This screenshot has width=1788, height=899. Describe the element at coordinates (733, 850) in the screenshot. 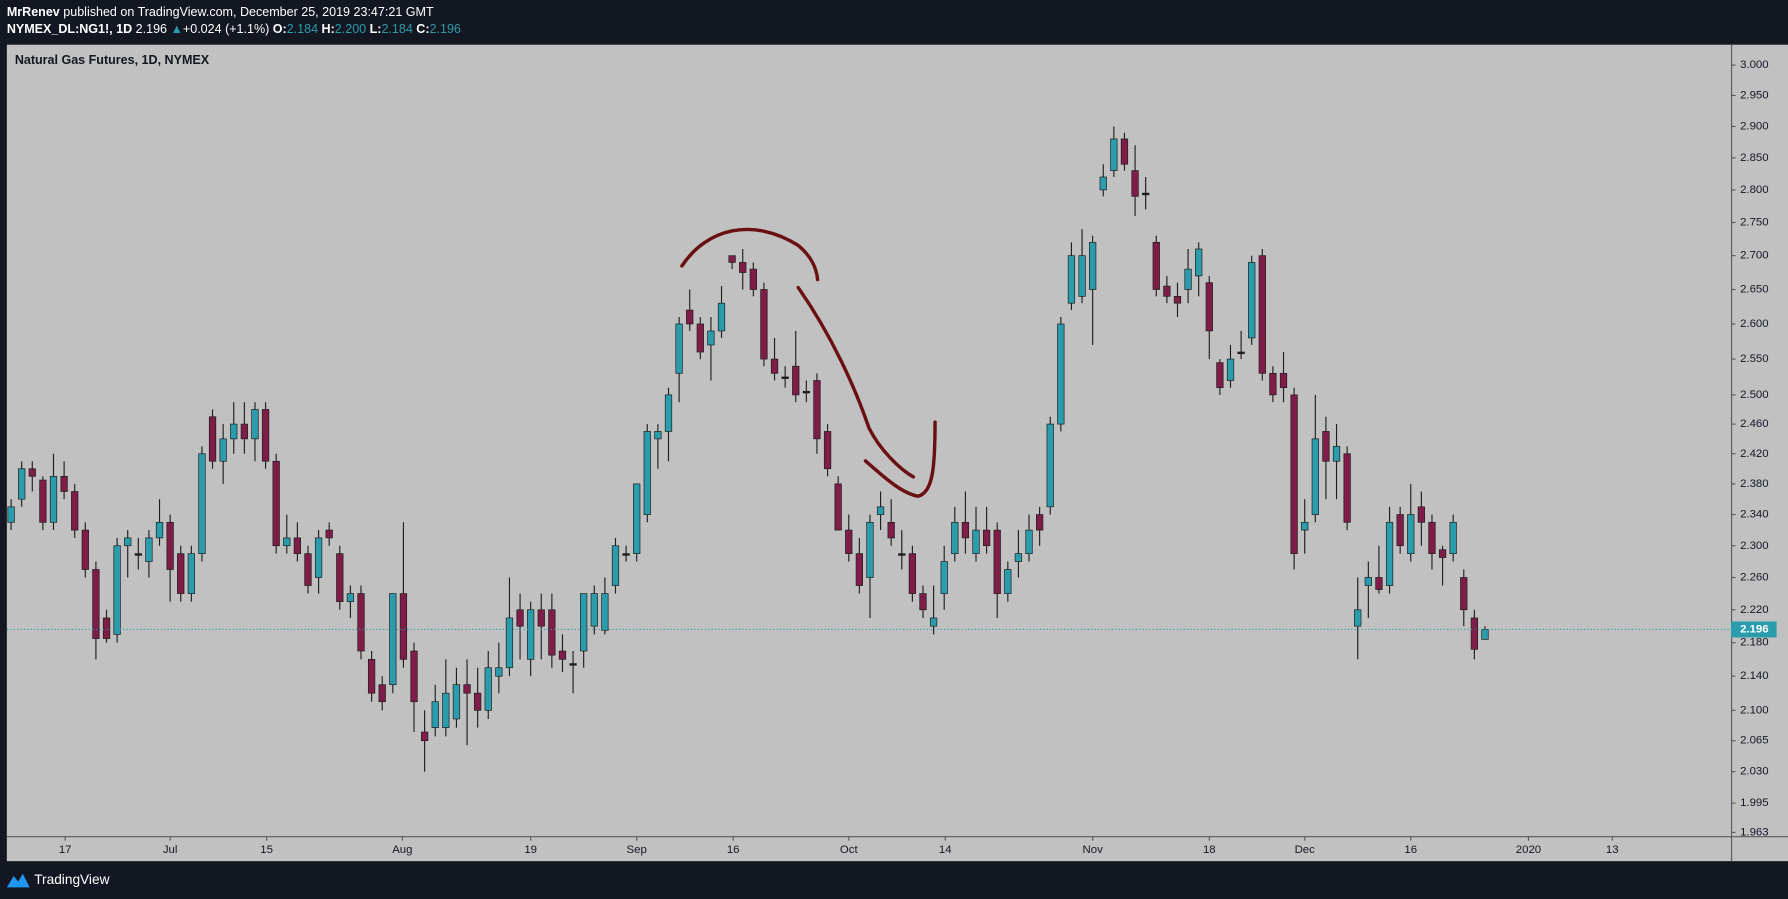

I see `x-tick-label: 16` at that location.